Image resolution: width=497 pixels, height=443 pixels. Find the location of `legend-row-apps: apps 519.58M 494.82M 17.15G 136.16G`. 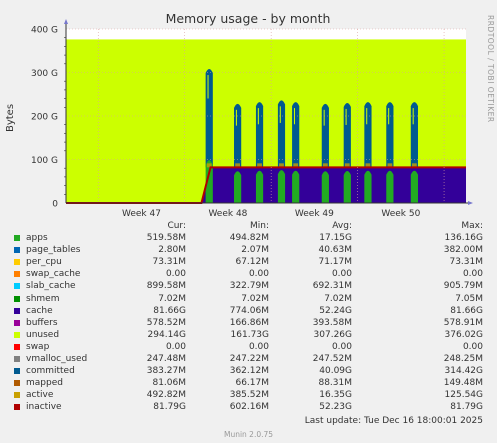

legend-row-apps: apps 519.58M 494.82M 17.15G 136.16G is located at coordinates (248, 238).